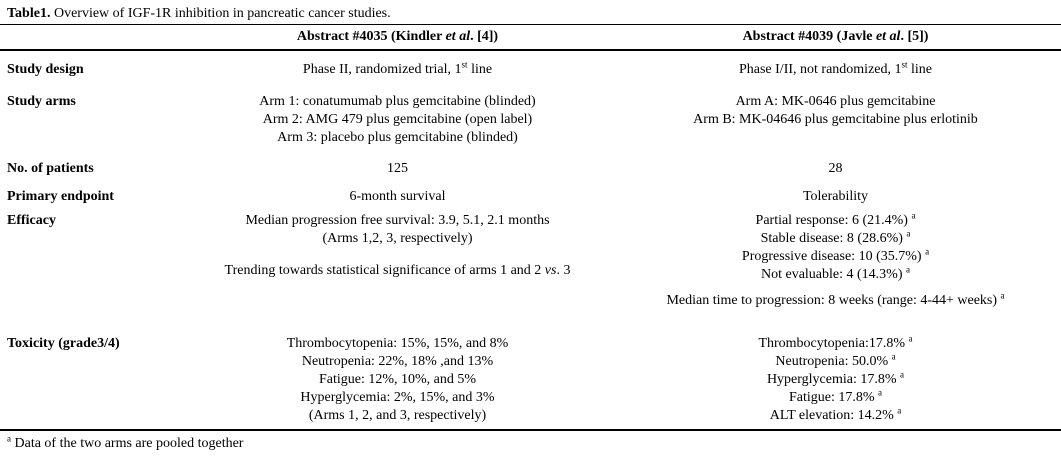 The height and width of the screenshot is (459, 1061). I want to click on arm-line: Arm A: MK-0646 plus gemcitabine, so click(835, 101).